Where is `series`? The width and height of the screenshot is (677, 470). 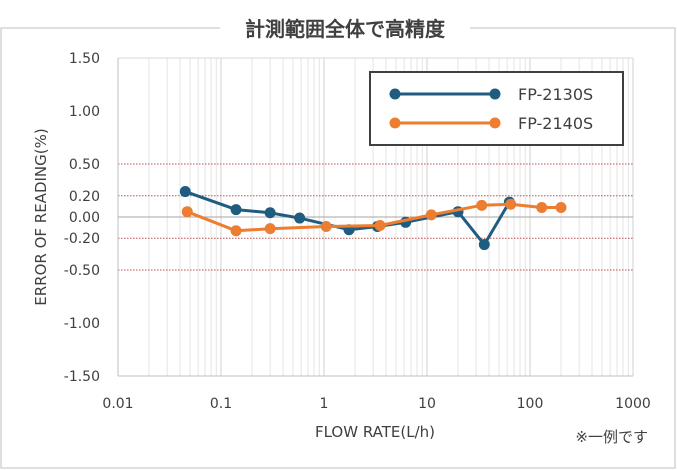
series is located at coordinates (373, 218).